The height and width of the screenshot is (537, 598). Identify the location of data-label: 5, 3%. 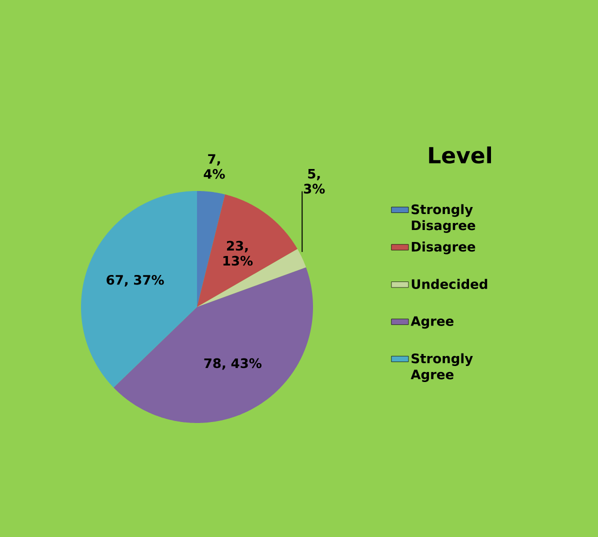
(314, 181).